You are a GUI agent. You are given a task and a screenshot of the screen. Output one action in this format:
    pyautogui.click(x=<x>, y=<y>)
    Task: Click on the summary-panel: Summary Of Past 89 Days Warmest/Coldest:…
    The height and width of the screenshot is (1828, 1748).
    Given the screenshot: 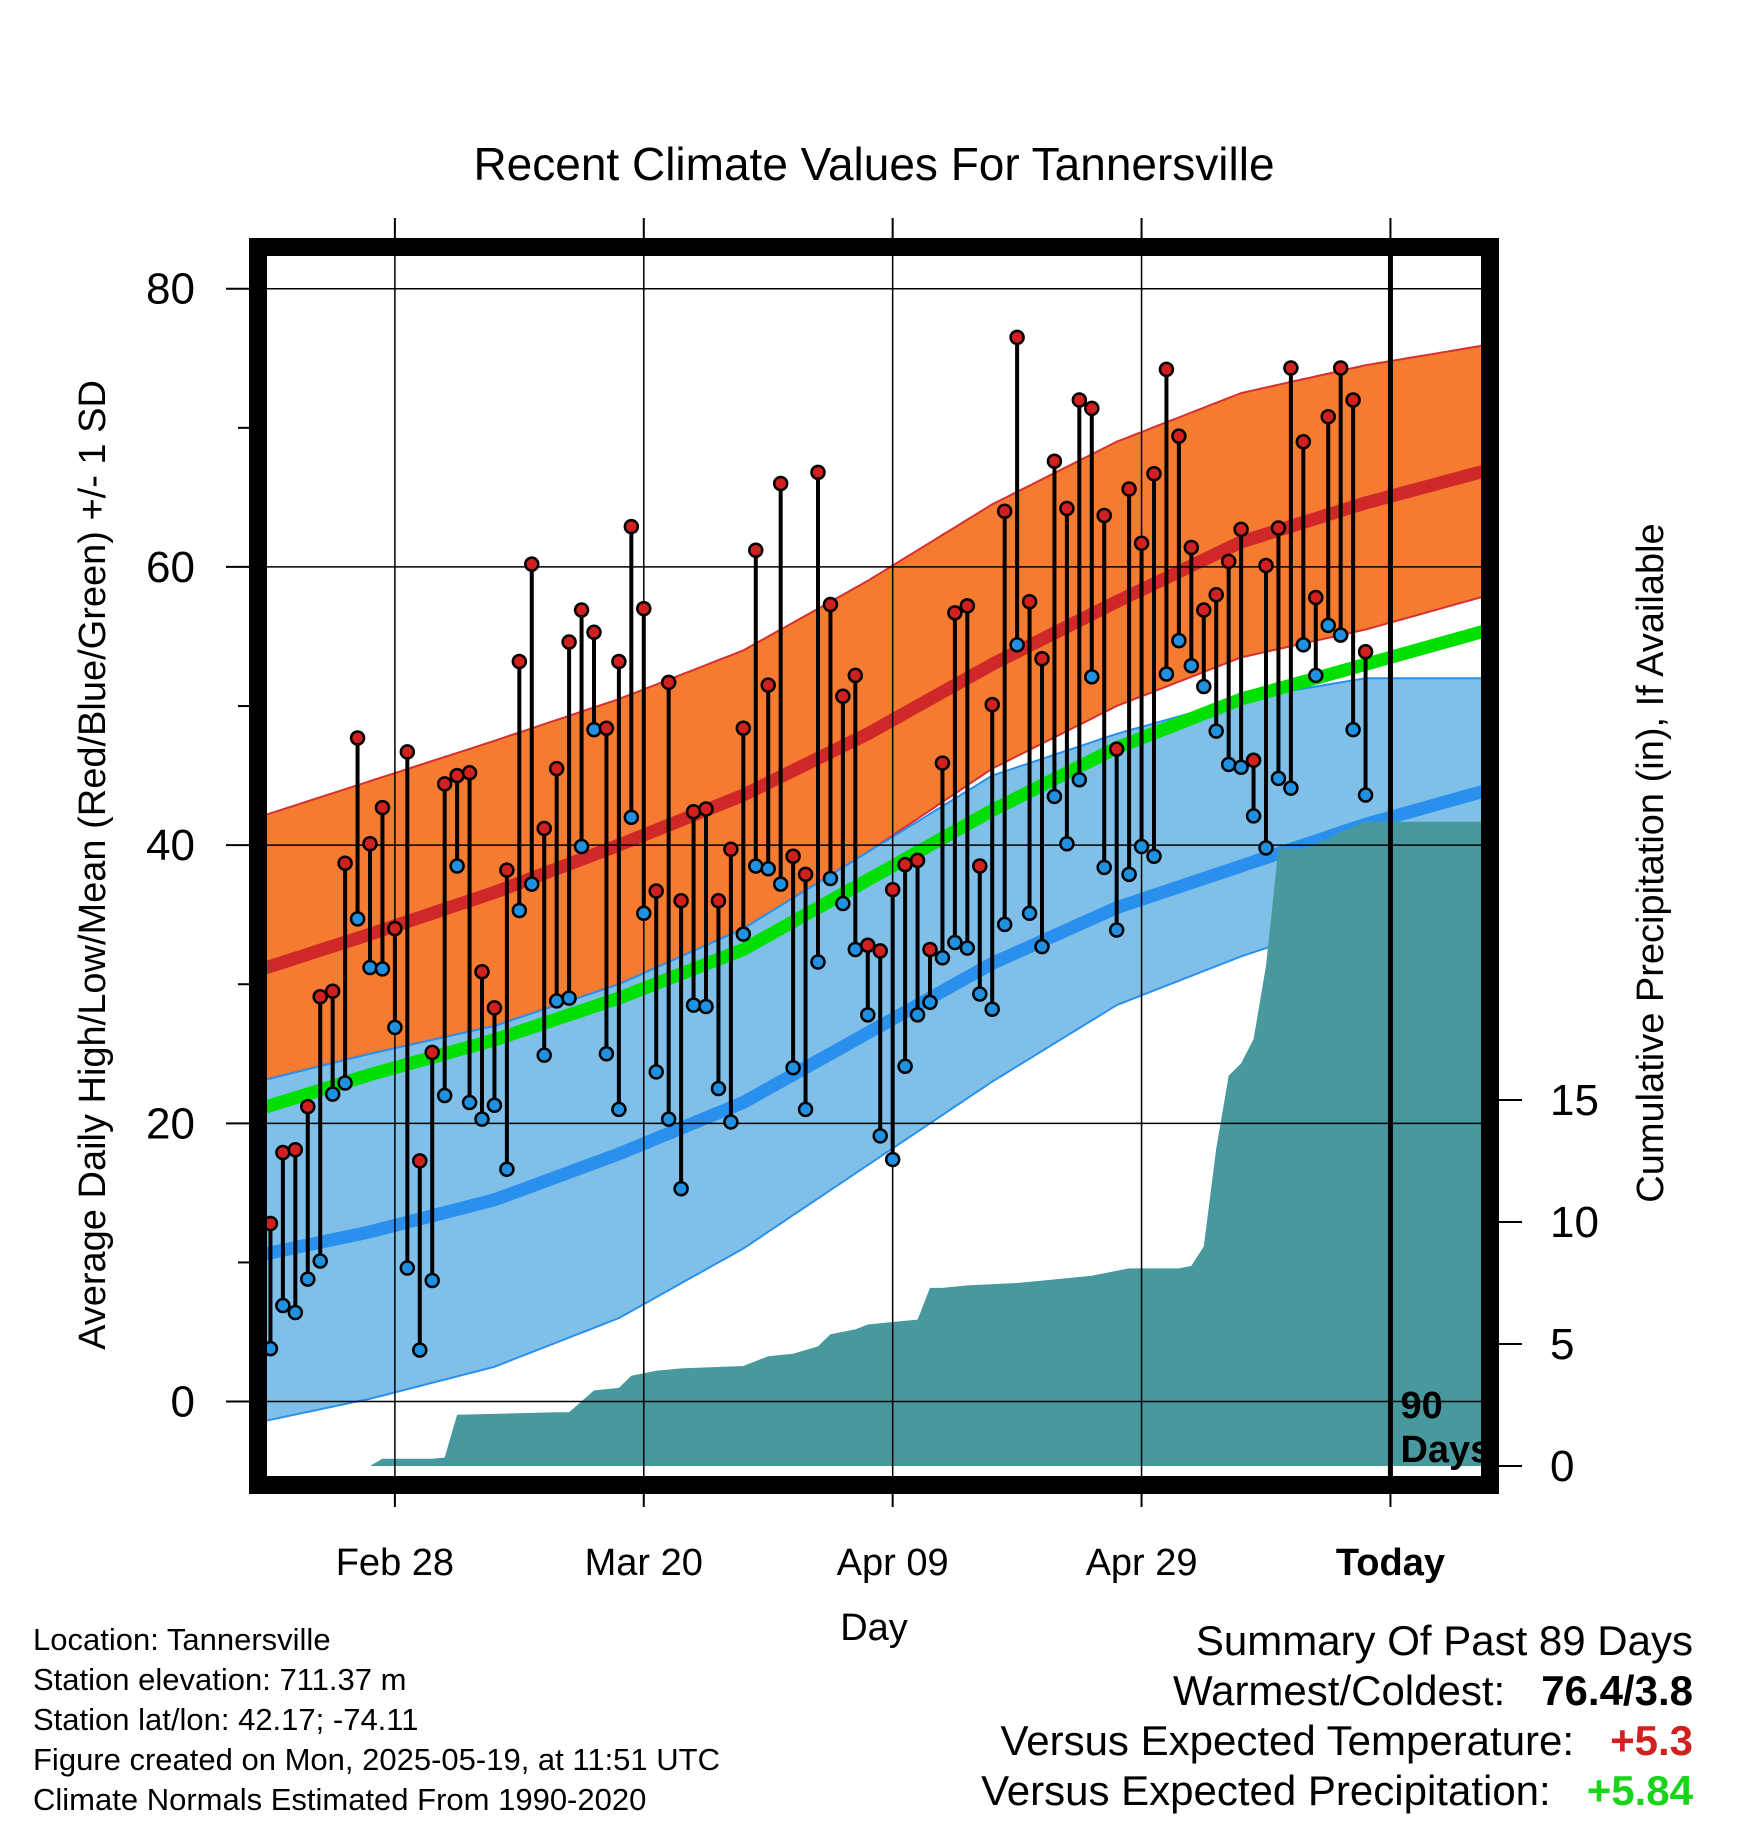 What is the action you would take?
    pyautogui.click(x=1337, y=1716)
    